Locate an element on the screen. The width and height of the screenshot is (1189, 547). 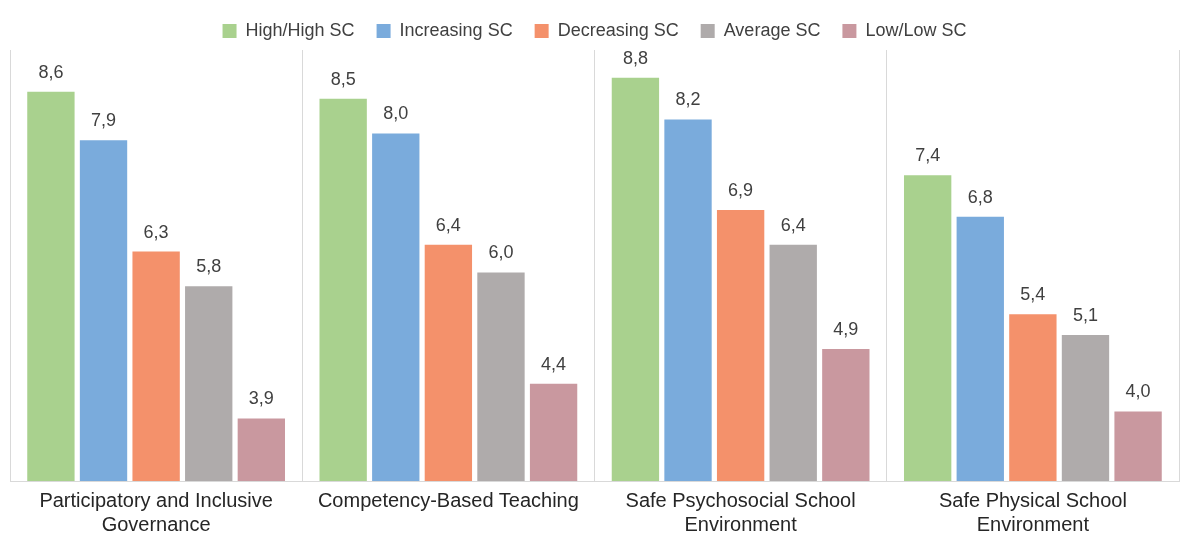
data-label: 6,9 is located at coordinates (741, 189).